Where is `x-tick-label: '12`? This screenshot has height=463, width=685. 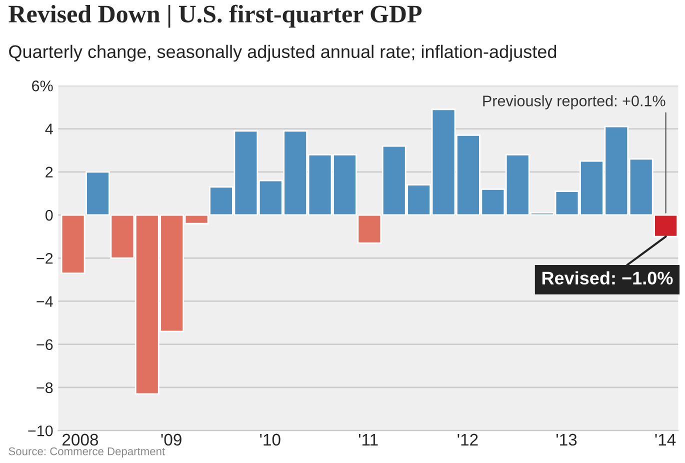 x-tick-label: '12 is located at coordinates (468, 440).